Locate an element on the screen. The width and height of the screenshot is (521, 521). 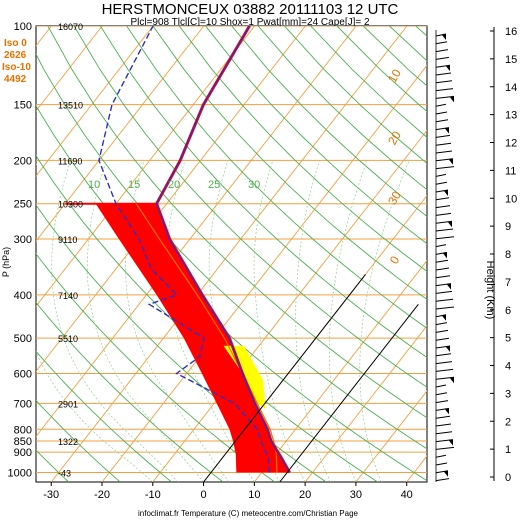
height-tick-label: 3 is located at coordinates (508, 394).